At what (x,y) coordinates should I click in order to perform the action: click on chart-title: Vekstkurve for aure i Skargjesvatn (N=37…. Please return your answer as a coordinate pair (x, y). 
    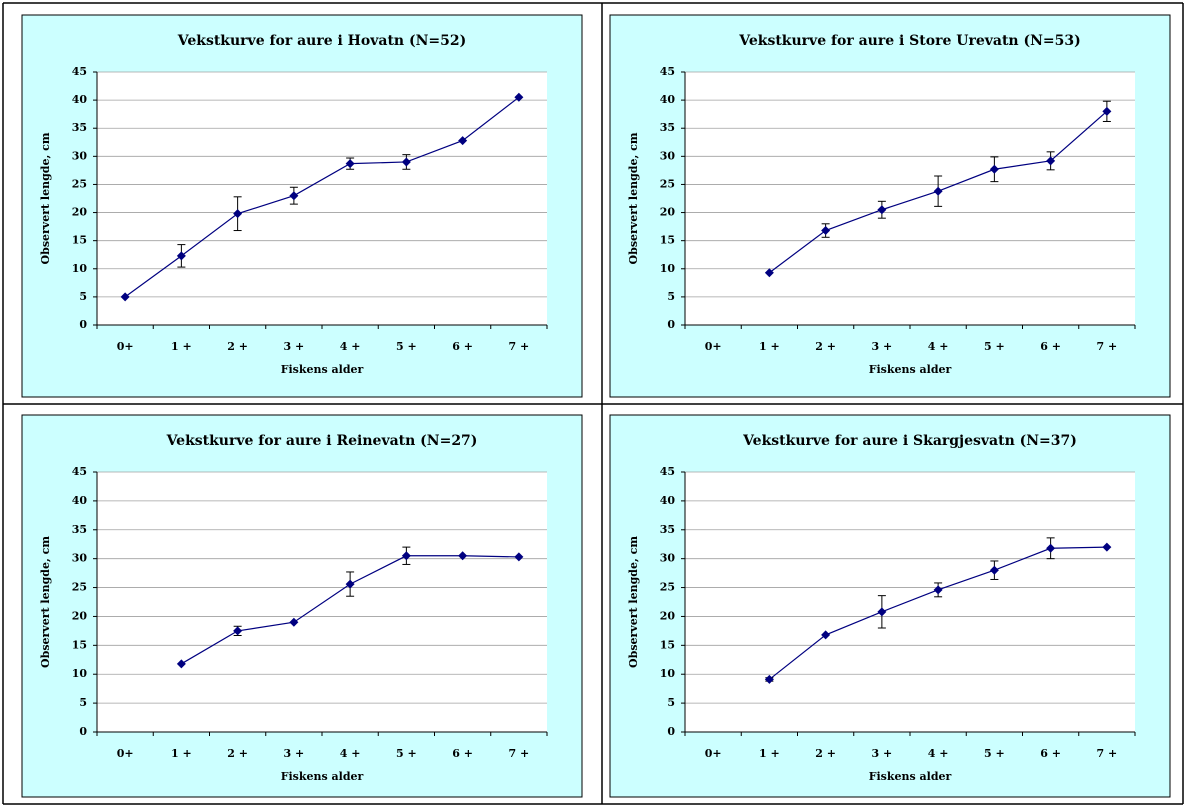
    Looking at the image, I should click on (909, 441).